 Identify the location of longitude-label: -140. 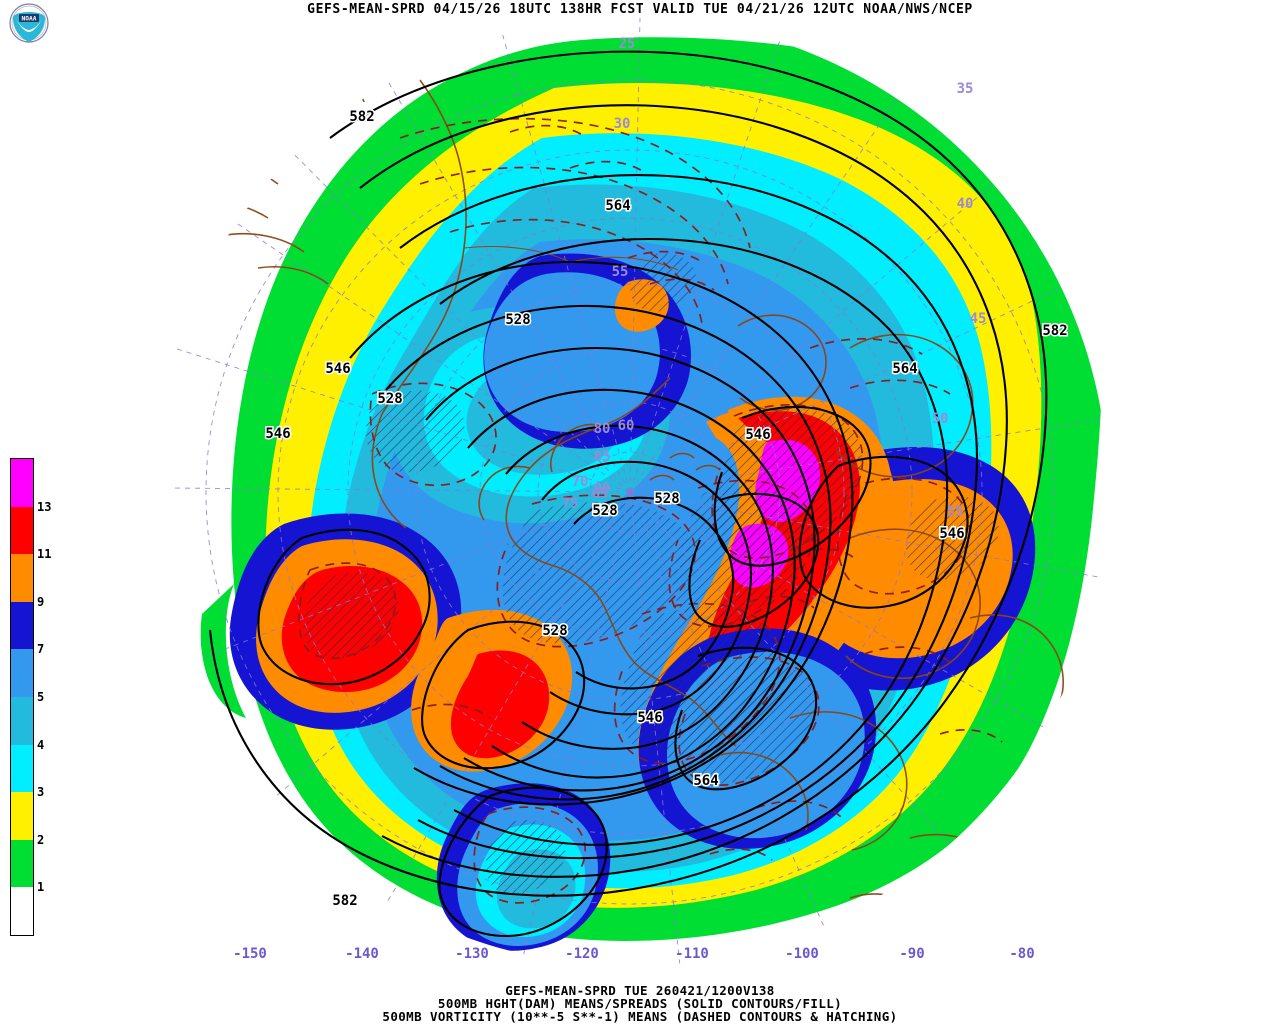
(362, 954).